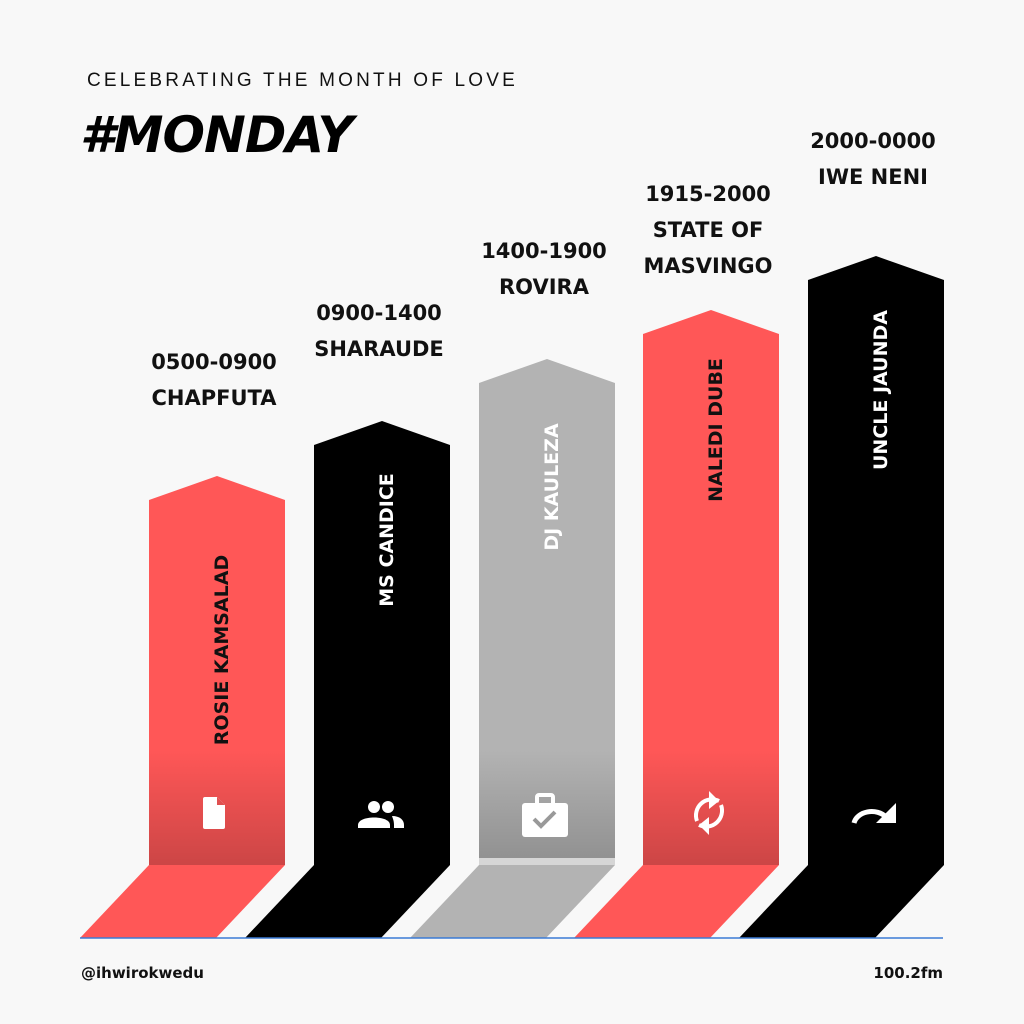  I want to click on presenter-name: MS CANDICE, so click(387, 540).